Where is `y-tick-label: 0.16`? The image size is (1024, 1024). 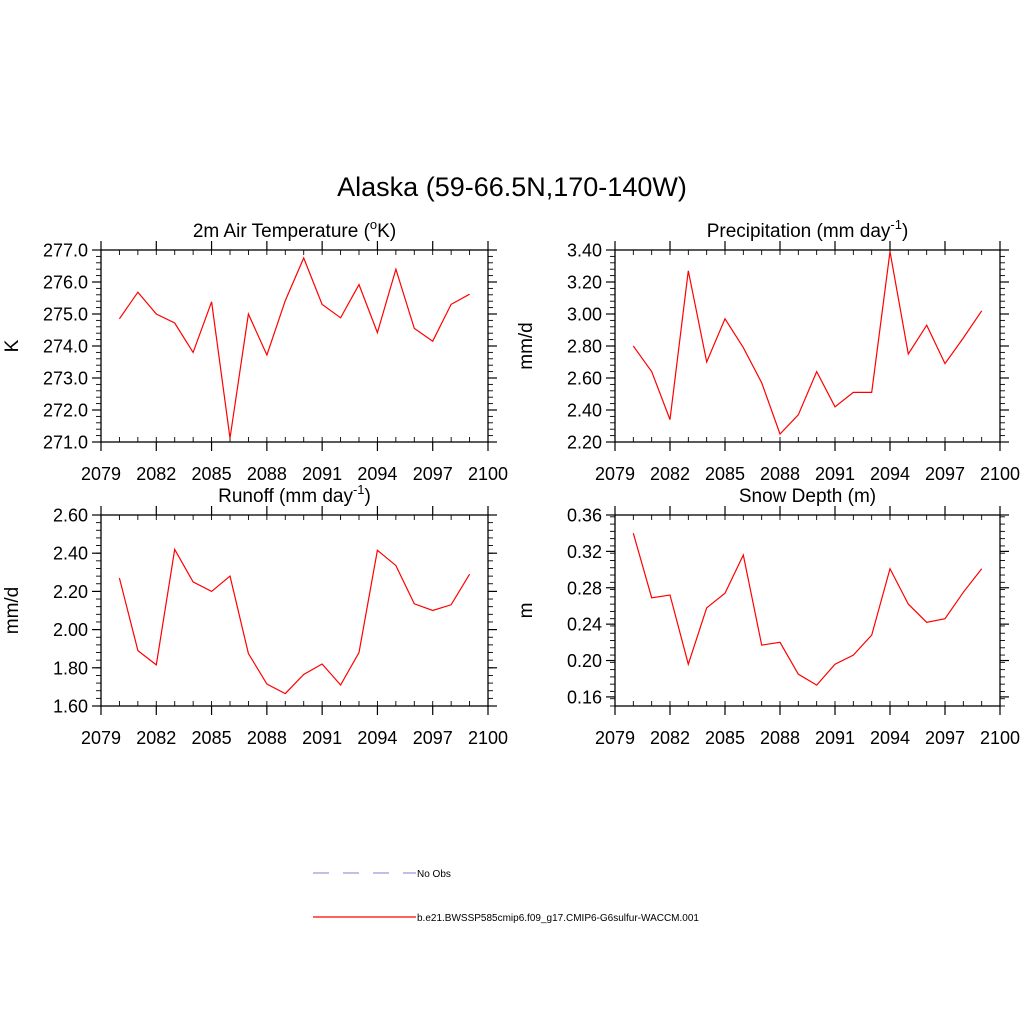 y-tick-label: 0.16 is located at coordinates (584, 697).